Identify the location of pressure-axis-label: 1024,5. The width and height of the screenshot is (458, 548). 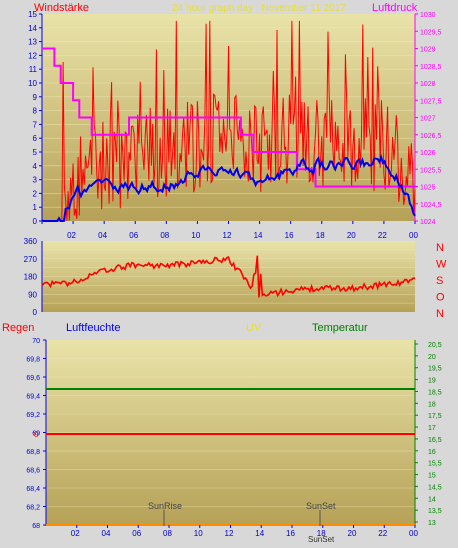
(431, 205).